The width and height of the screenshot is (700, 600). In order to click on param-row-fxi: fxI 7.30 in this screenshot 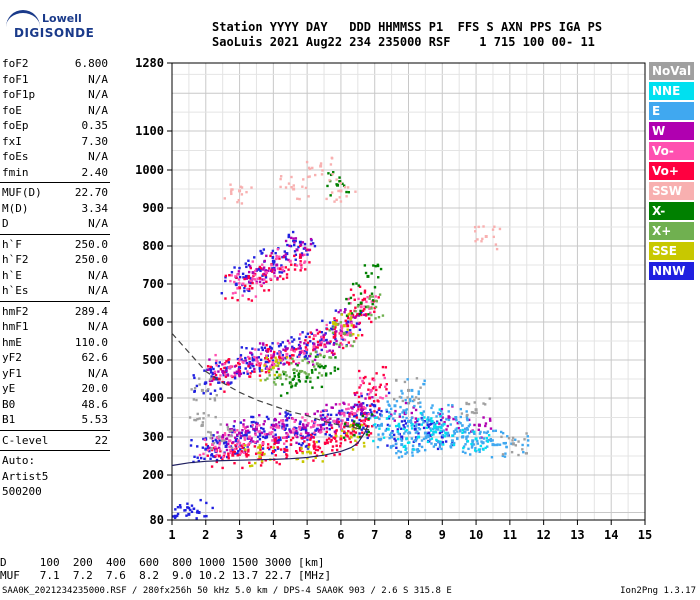, I will do `click(56, 142)`.